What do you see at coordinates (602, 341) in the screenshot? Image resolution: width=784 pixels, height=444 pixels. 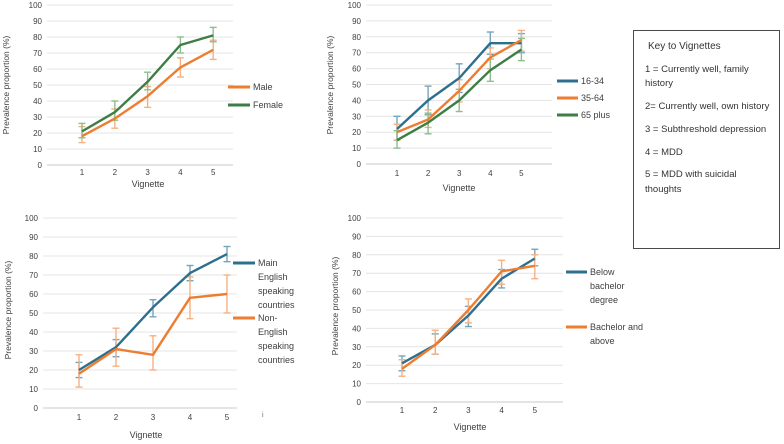 I see `legend-label: above` at bounding box center [602, 341].